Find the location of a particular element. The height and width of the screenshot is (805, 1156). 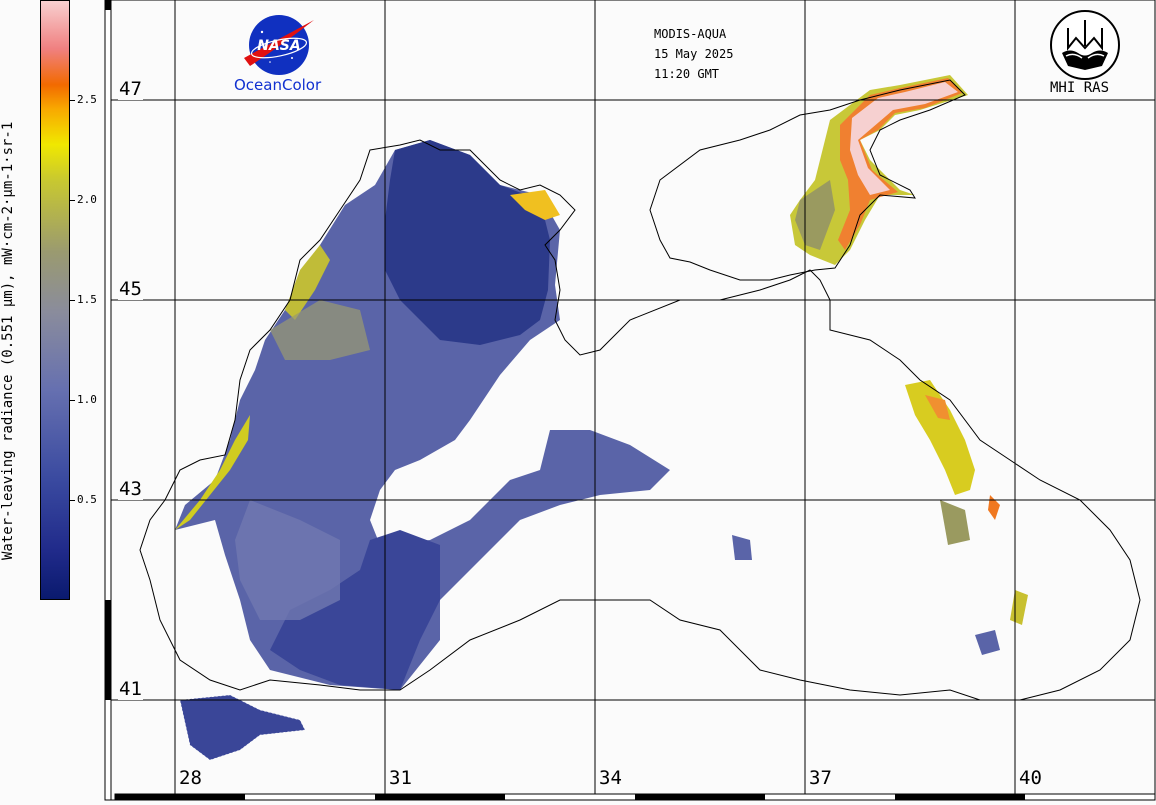

acquisition-info: MODIS-AQUA 15 May 2025 11:20 GMT is located at coordinates (693, 54).